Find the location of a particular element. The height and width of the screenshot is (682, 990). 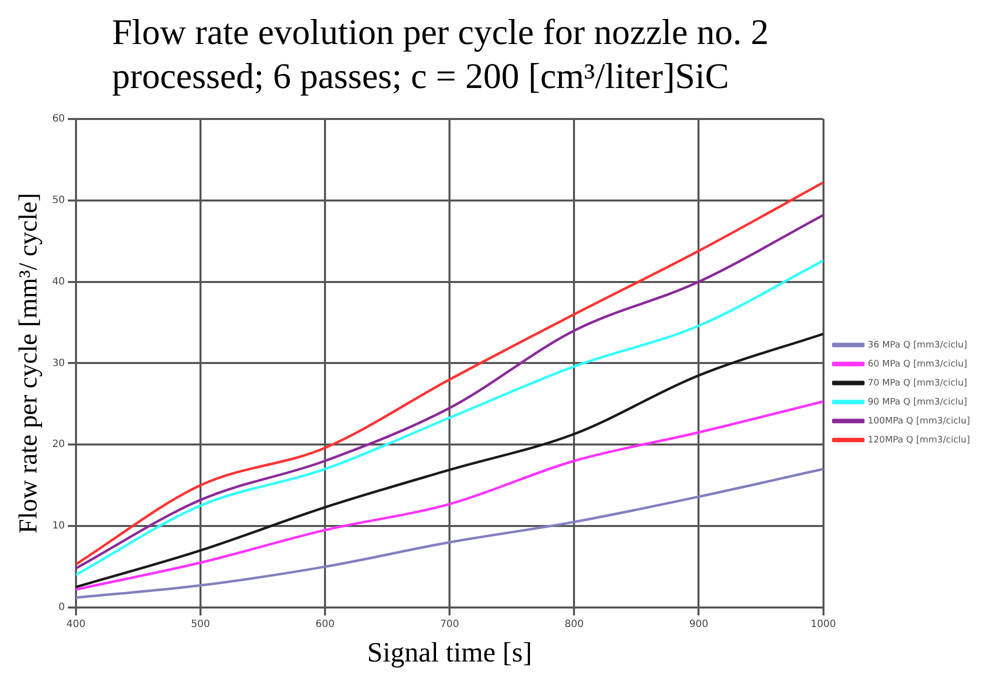

x-tick-label: 400 is located at coordinates (76, 624).